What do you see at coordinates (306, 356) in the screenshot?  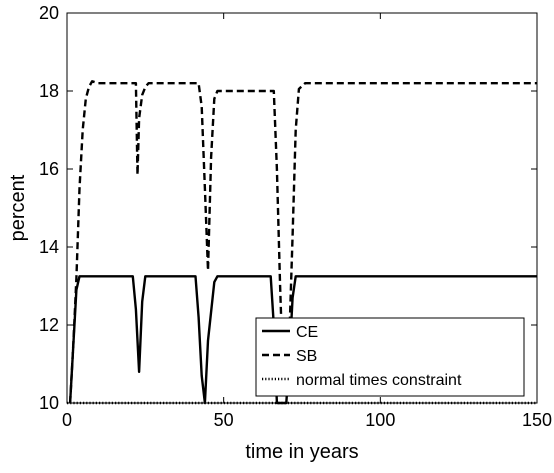 I see `legend-label-sb: SB` at bounding box center [306, 356].